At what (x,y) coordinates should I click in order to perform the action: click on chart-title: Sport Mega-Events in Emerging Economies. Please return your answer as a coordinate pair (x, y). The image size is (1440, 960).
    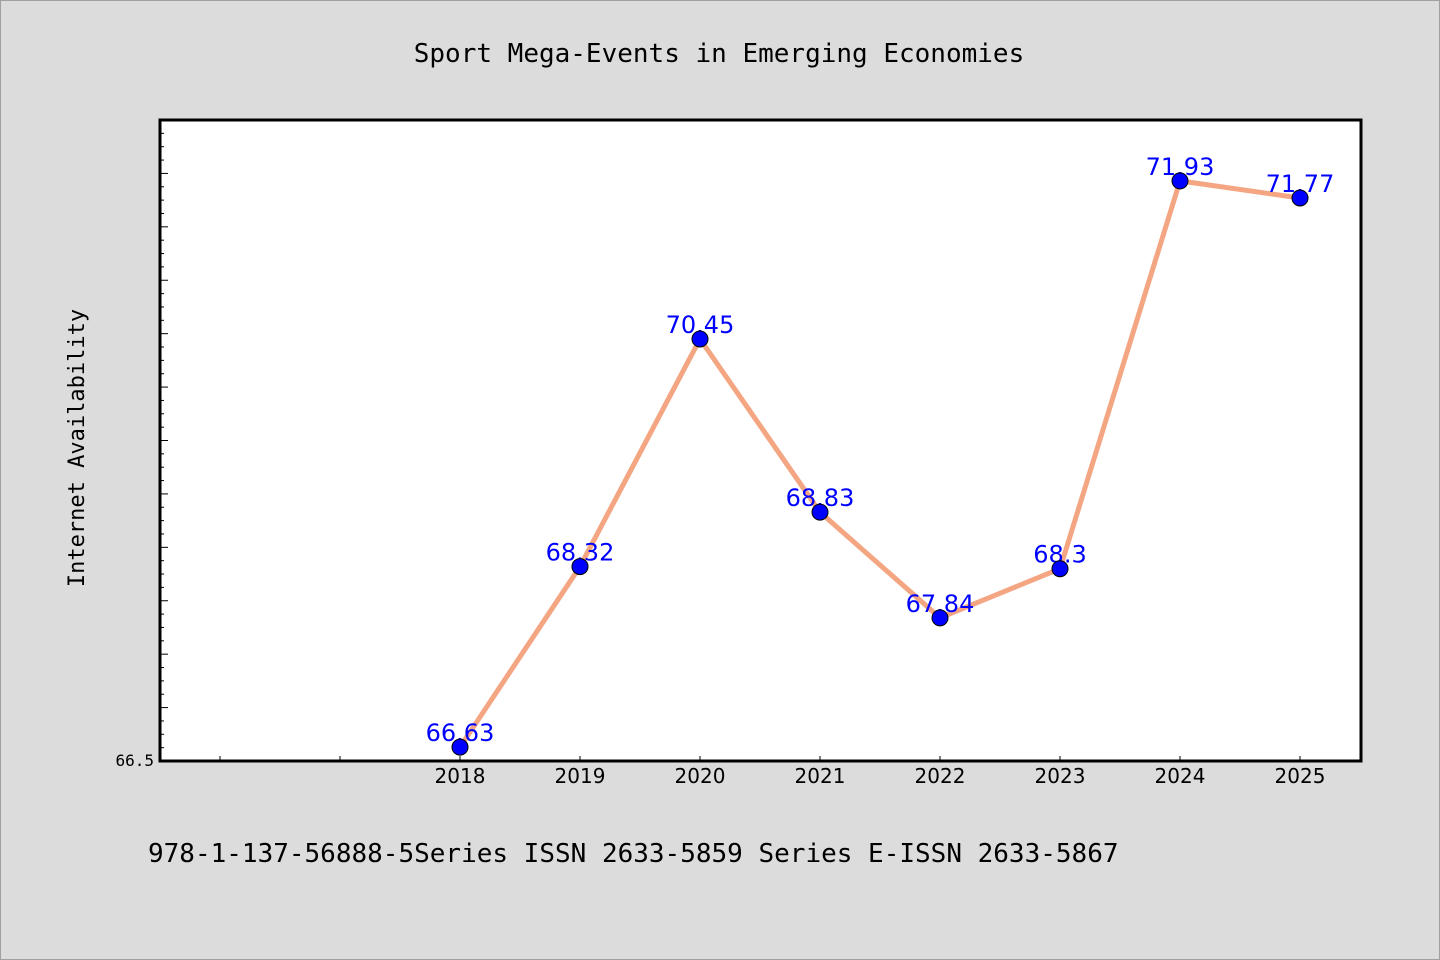
    Looking at the image, I should click on (719, 54).